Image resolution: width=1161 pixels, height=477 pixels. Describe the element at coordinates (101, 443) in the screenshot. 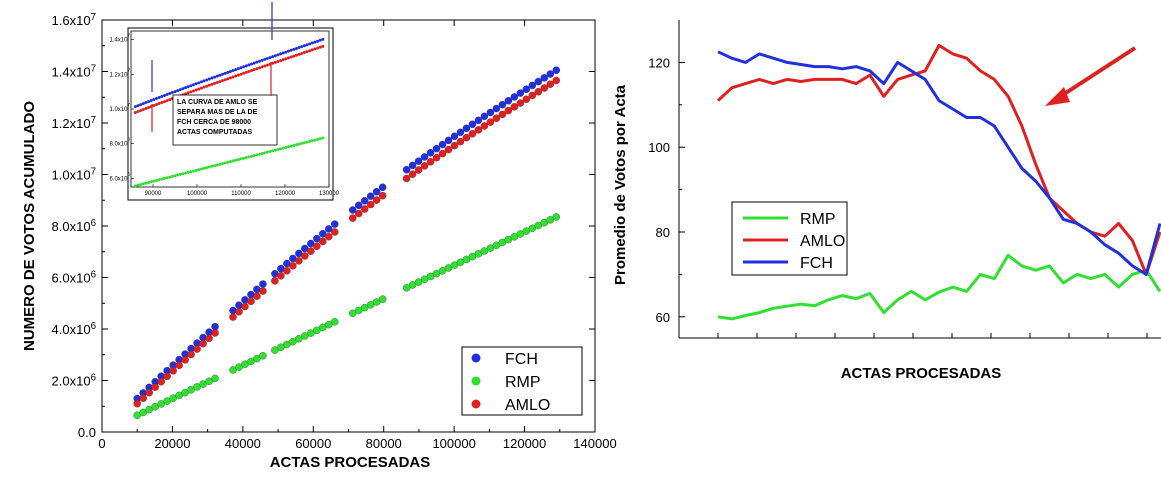

I see `left-x-tick-label: 0` at that location.